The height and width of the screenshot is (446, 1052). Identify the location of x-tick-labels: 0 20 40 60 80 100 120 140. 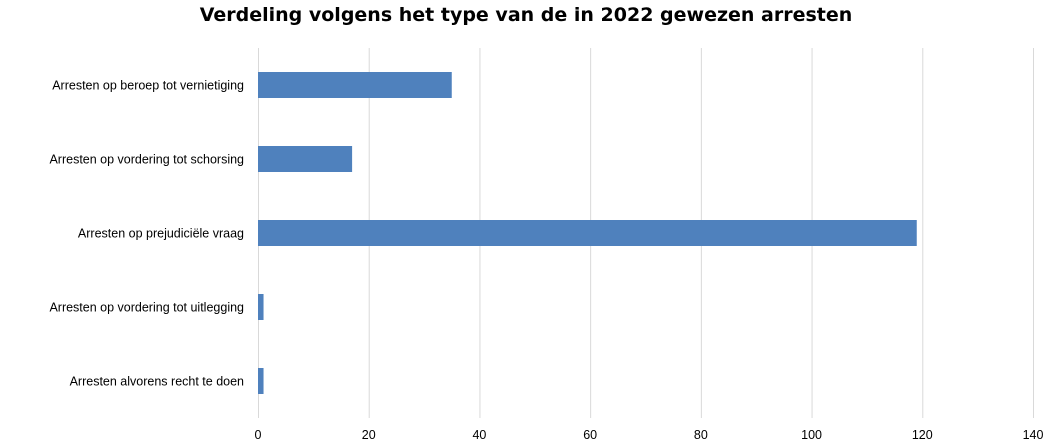
(649, 435).